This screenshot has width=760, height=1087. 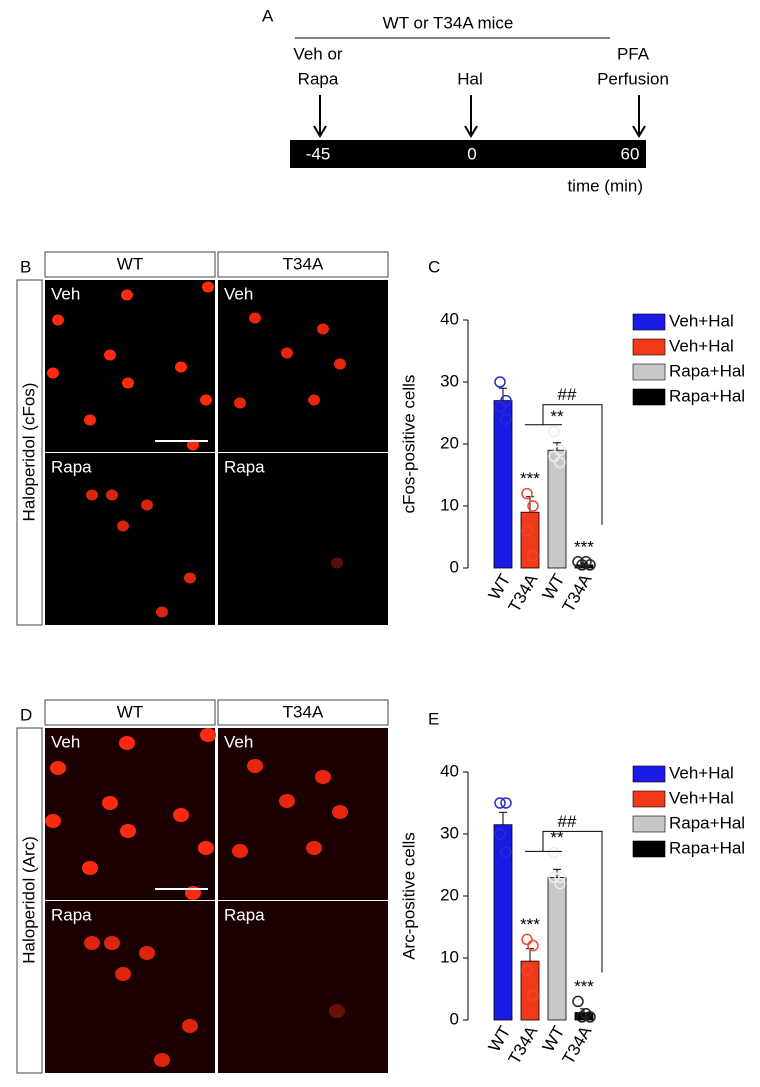 What do you see at coordinates (28, 452) in the screenshot?
I see `side-label: Haloperidol (cFos)` at bounding box center [28, 452].